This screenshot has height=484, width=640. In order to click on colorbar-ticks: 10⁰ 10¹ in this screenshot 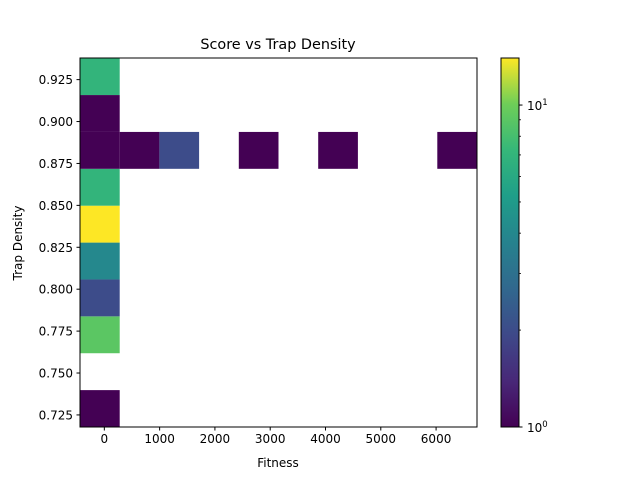, I will do `click(533, 266)`.